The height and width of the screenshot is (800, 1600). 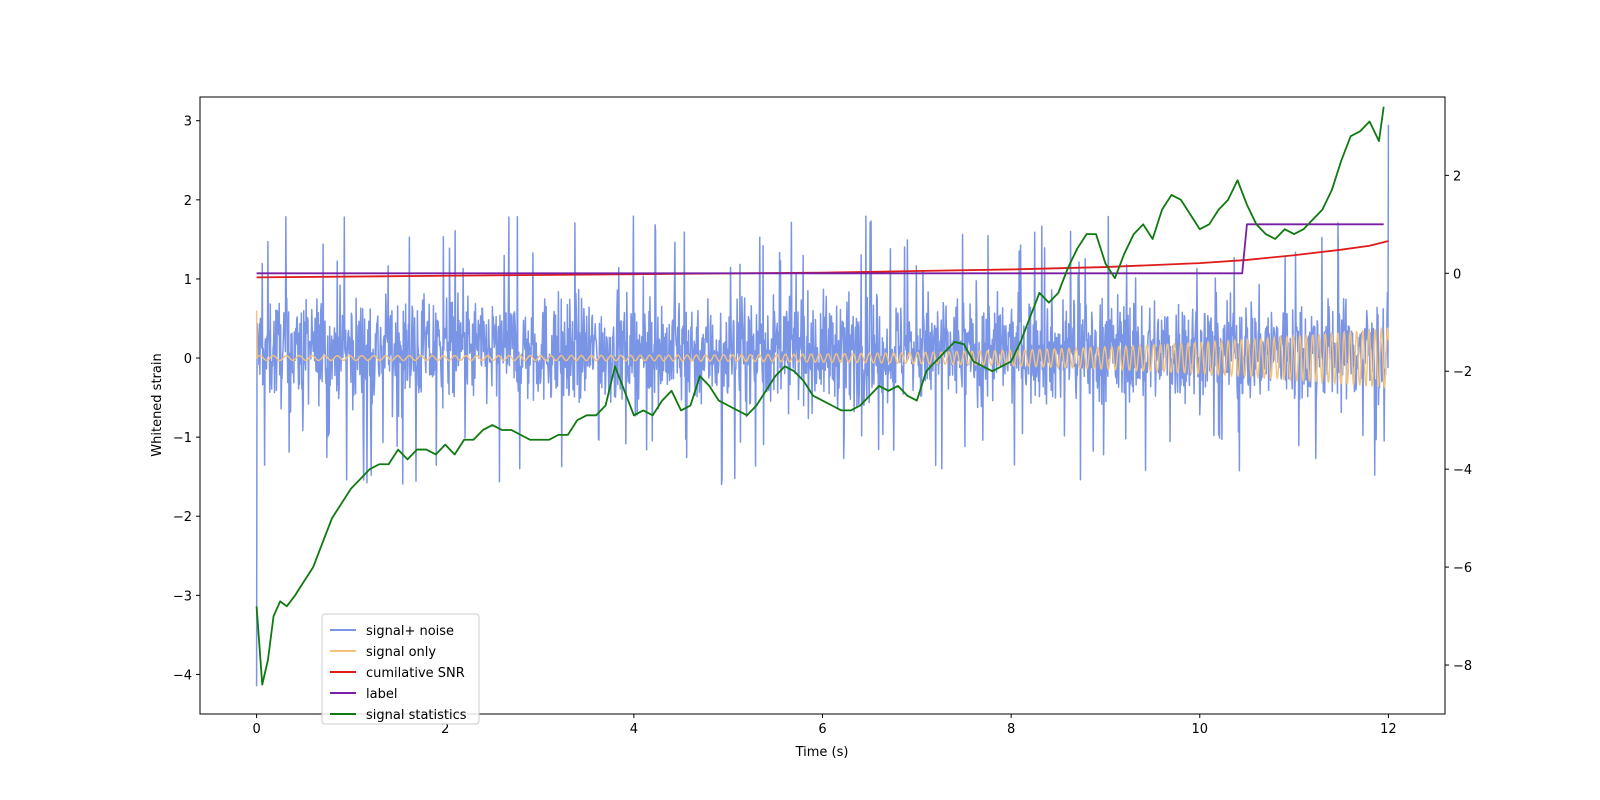 What do you see at coordinates (410, 631) in the screenshot?
I see `legend-label-signal-noise: signal+ noise` at bounding box center [410, 631].